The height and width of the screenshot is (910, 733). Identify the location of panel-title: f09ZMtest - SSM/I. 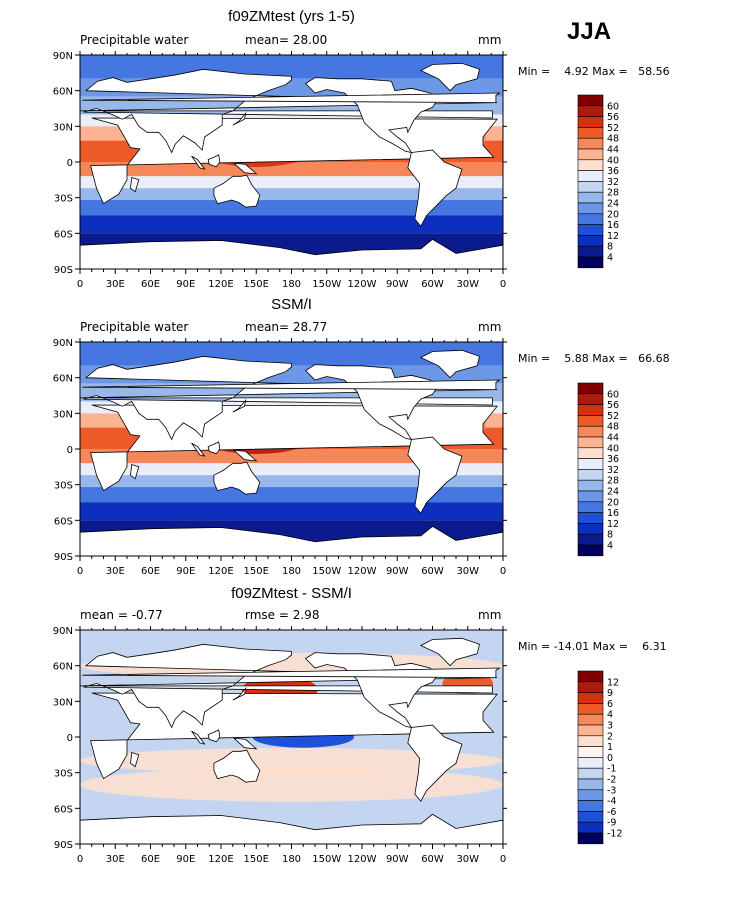
(291, 593).